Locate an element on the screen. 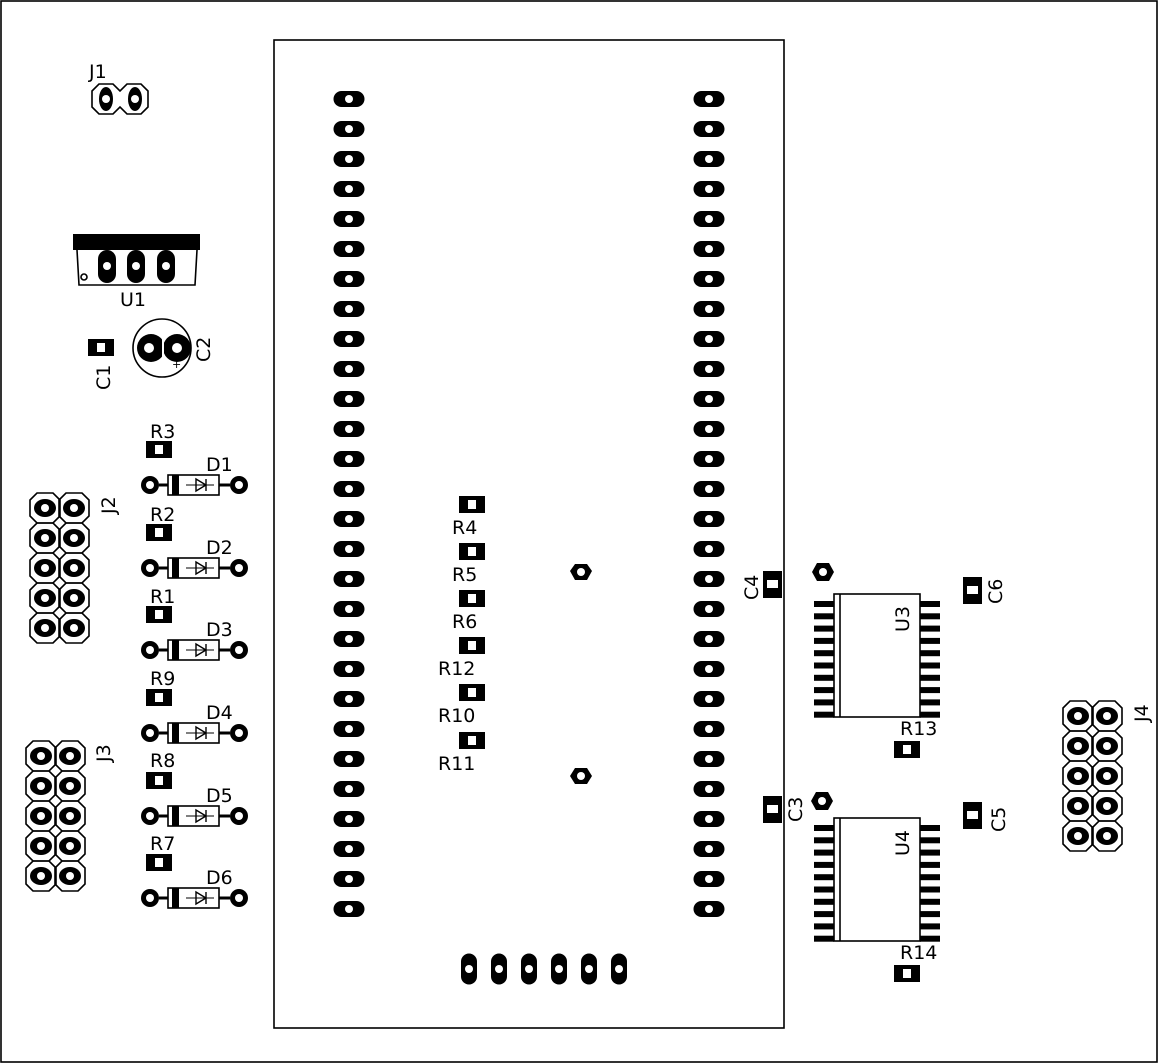 The width and height of the screenshot is (1158, 1063). capacitor-c6: C6 is located at coordinates (985, 590).